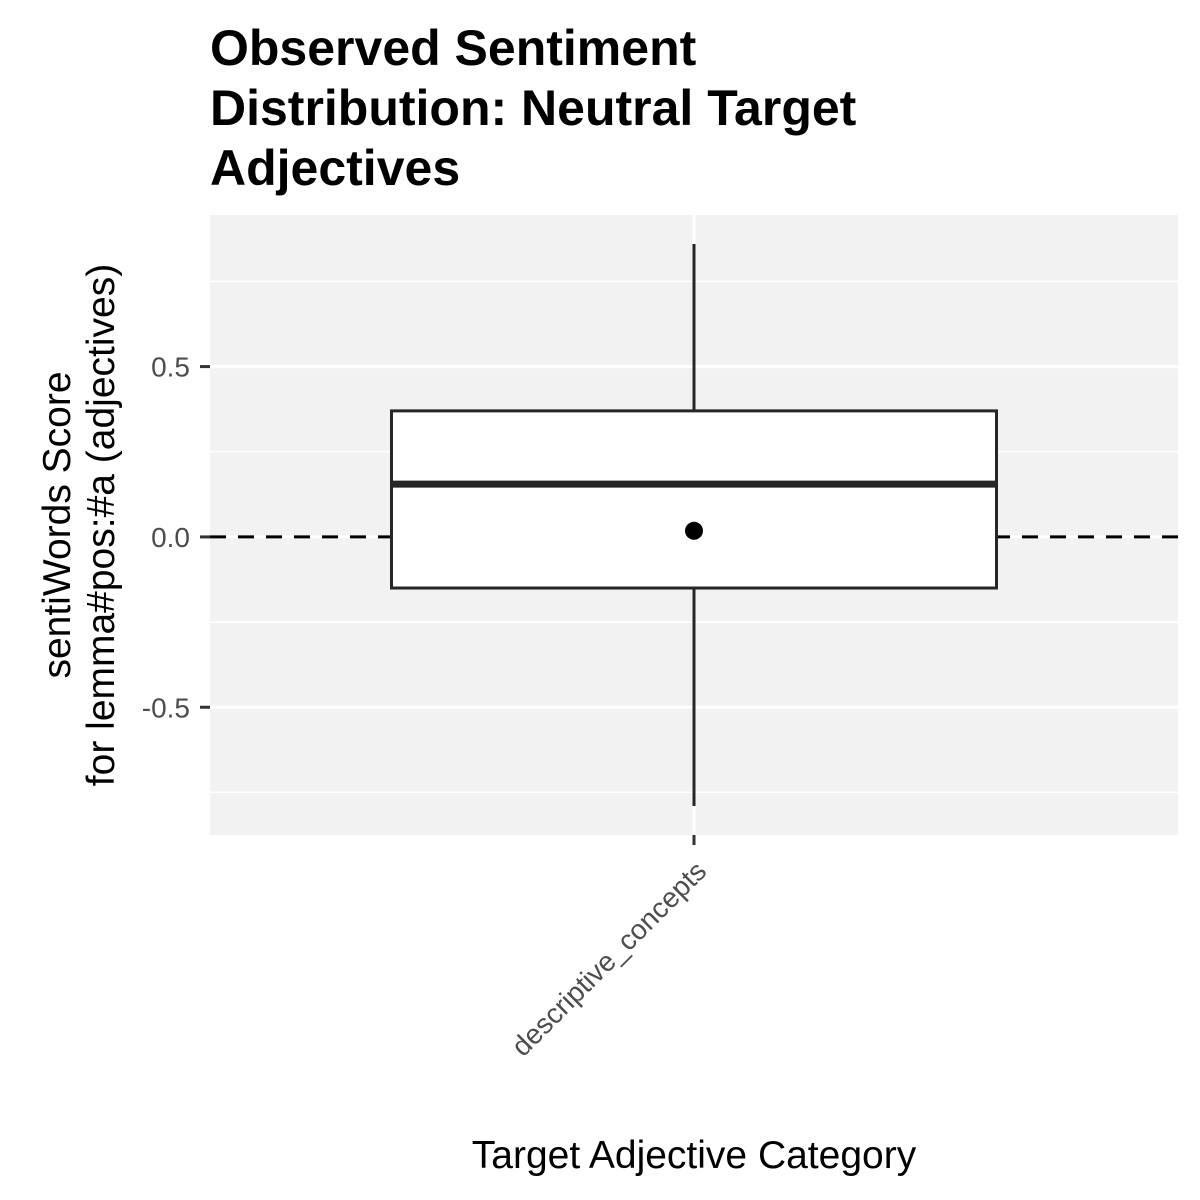 Image resolution: width=1200 pixels, height=1200 pixels. I want to click on y-tick-label: 0.0, so click(170, 537).